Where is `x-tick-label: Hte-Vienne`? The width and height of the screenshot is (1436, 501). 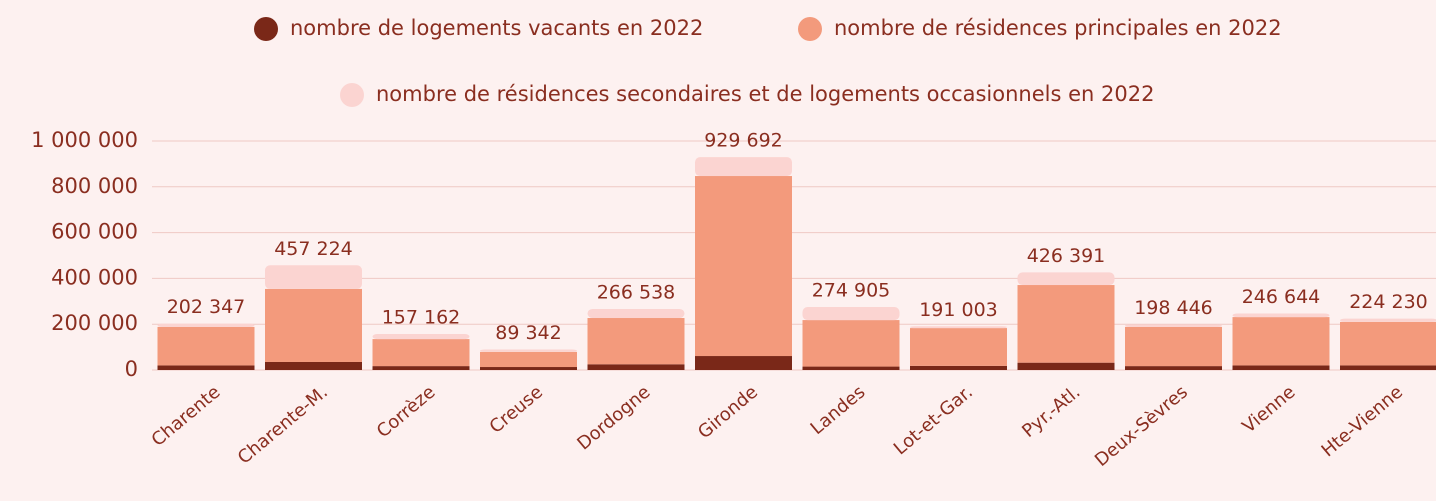
x-tick-label: Hte-Vienne is located at coordinates (1362, 422).